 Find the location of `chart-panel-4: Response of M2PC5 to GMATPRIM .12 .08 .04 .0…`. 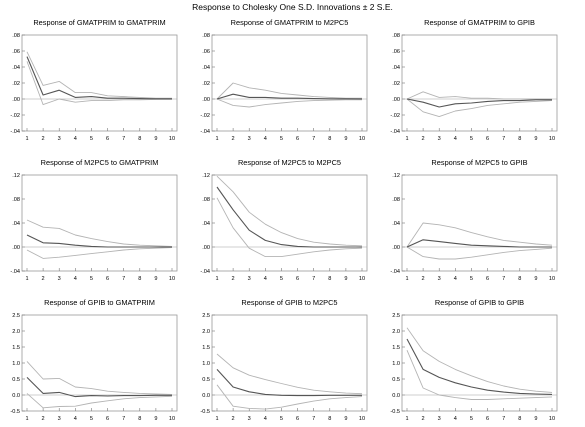

chart-panel-4: Response of M2PC5 to GMATPRIM .12 .08 .04 .0… is located at coordinates (94, 220).